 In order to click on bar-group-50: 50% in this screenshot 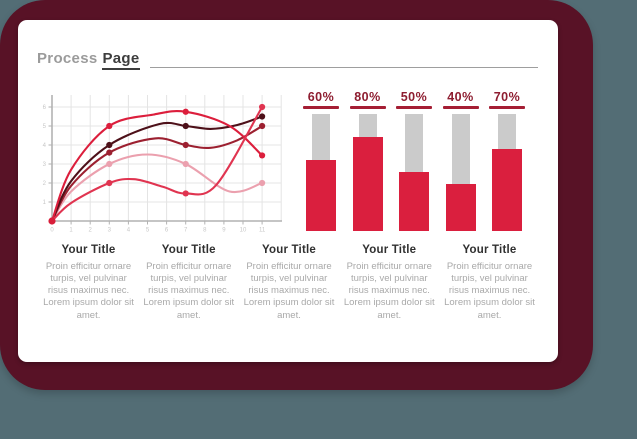, I will do `click(414, 161)`.